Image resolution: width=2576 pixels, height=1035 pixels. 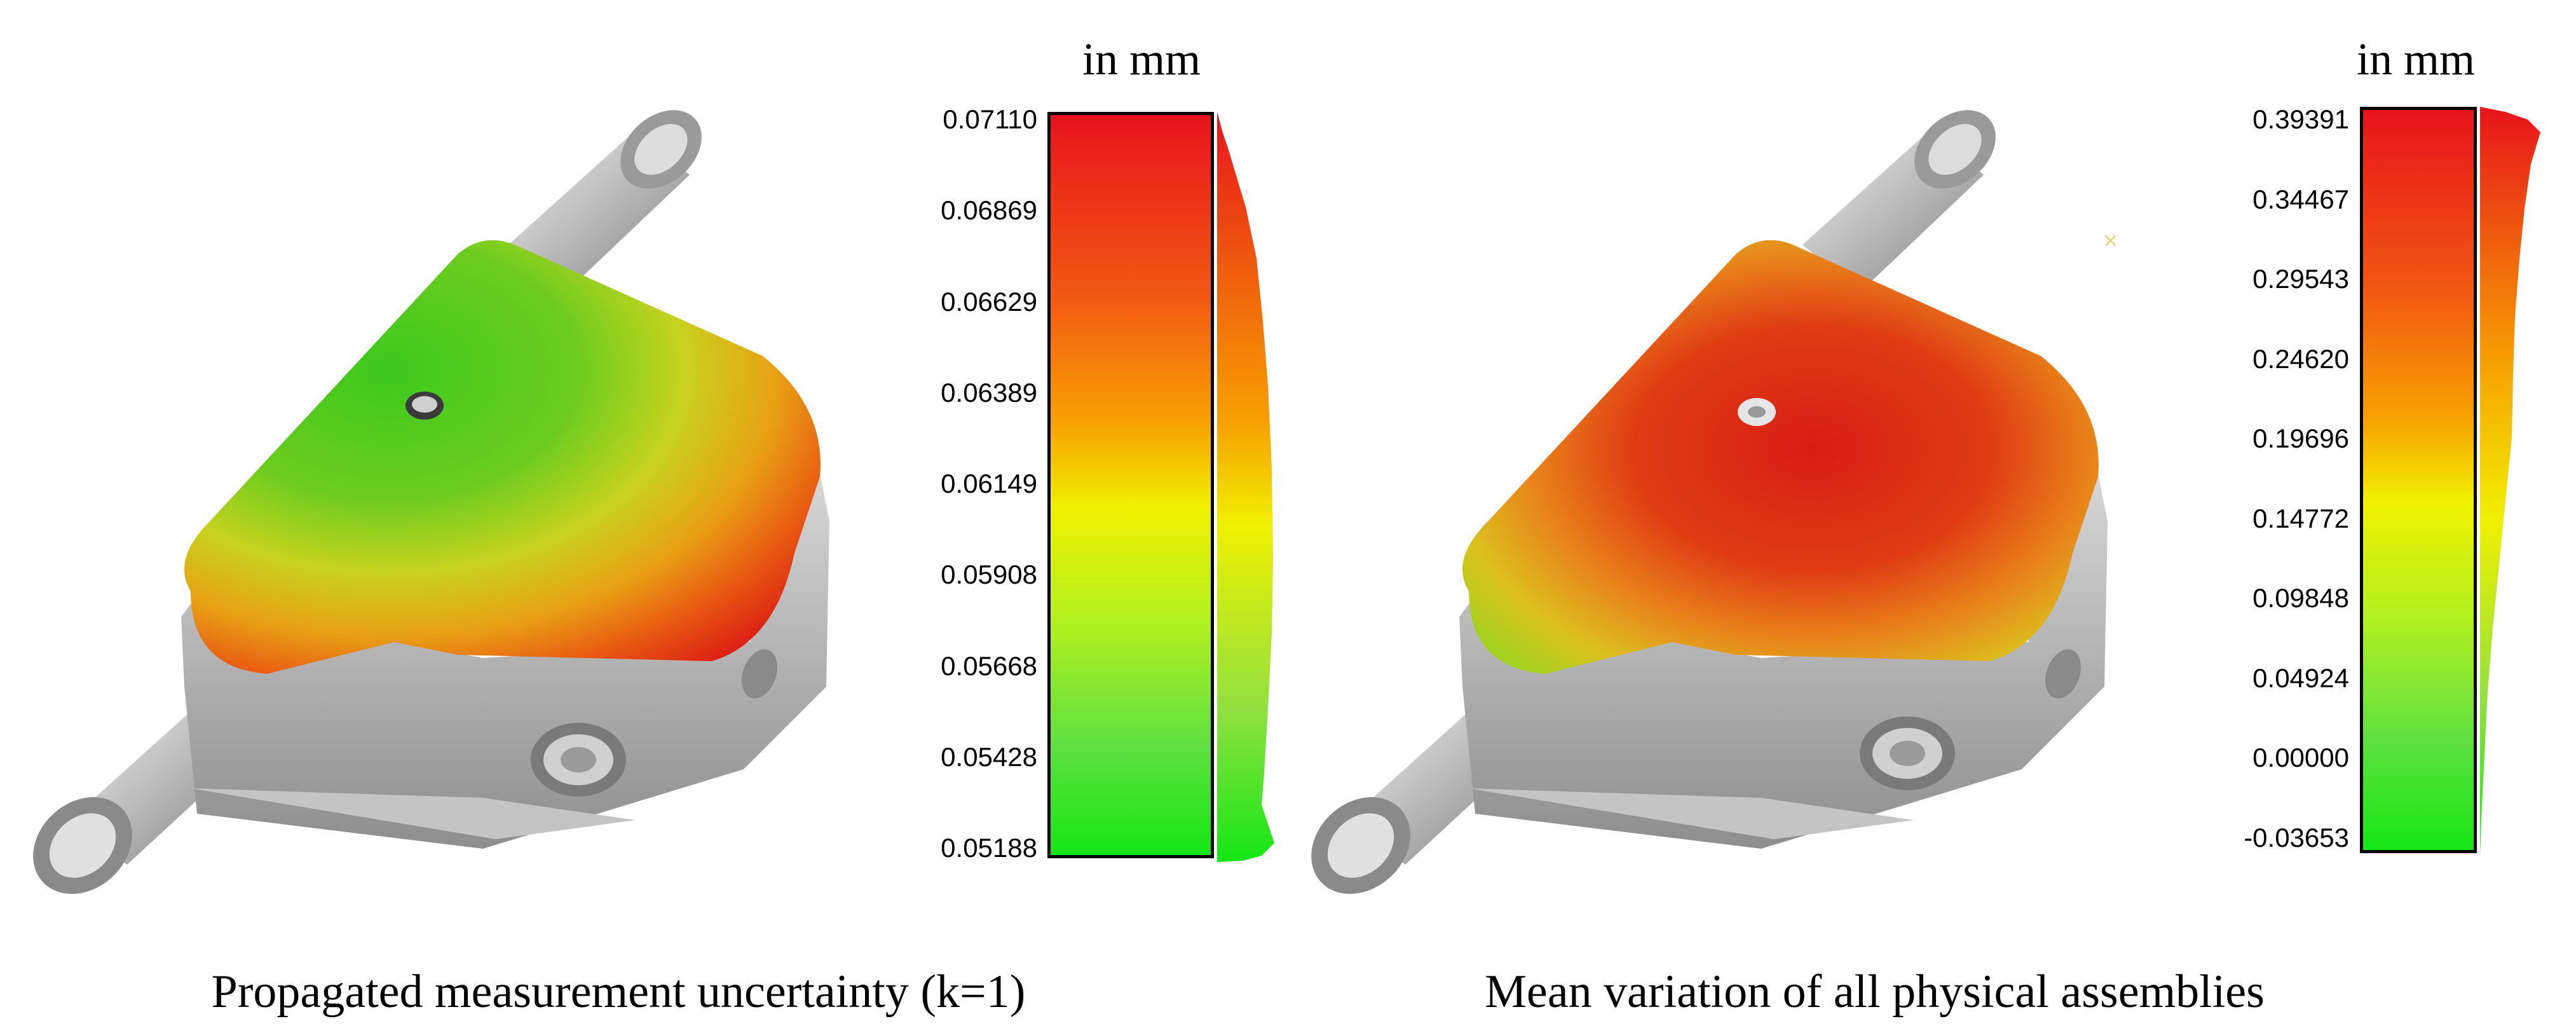 I want to click on panel-caption: Propagated measurement uncertainty (k=1), so click(x=618, y=992).